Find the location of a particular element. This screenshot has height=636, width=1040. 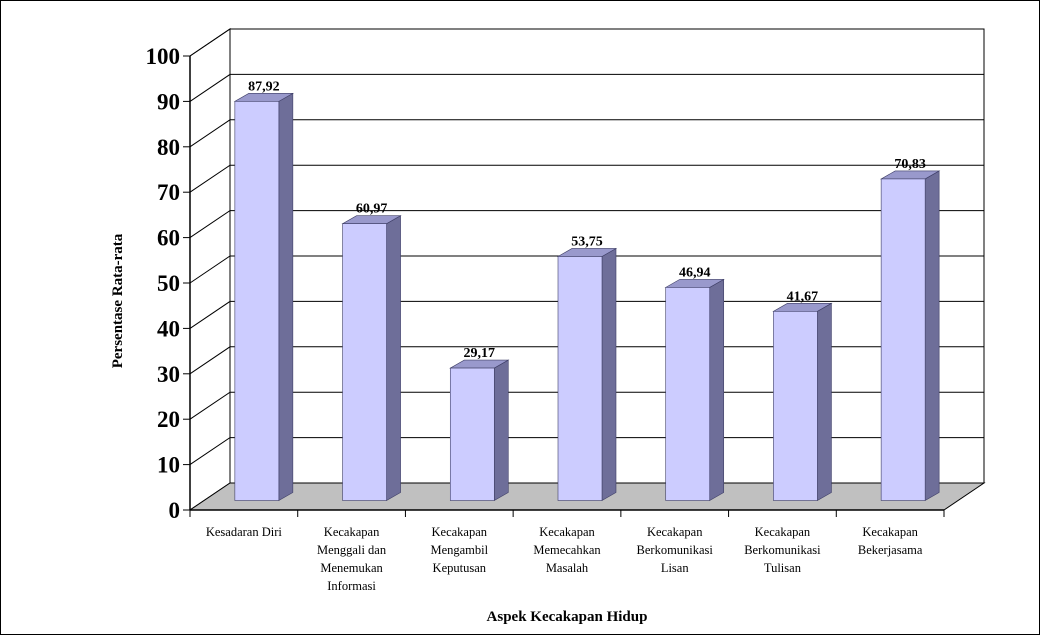

x-tick-label: Keputusan is located at coordinates (460, 568).